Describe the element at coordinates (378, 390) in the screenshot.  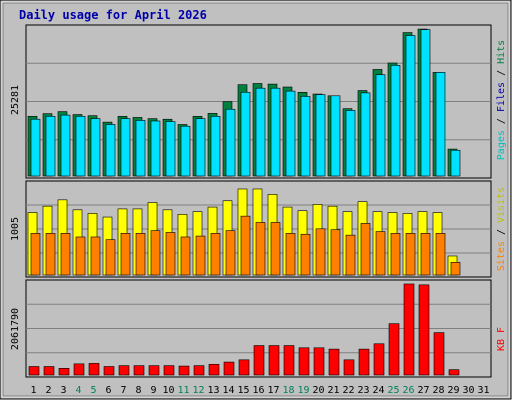
I see `x-tick-label-day-24: 24` at that location.